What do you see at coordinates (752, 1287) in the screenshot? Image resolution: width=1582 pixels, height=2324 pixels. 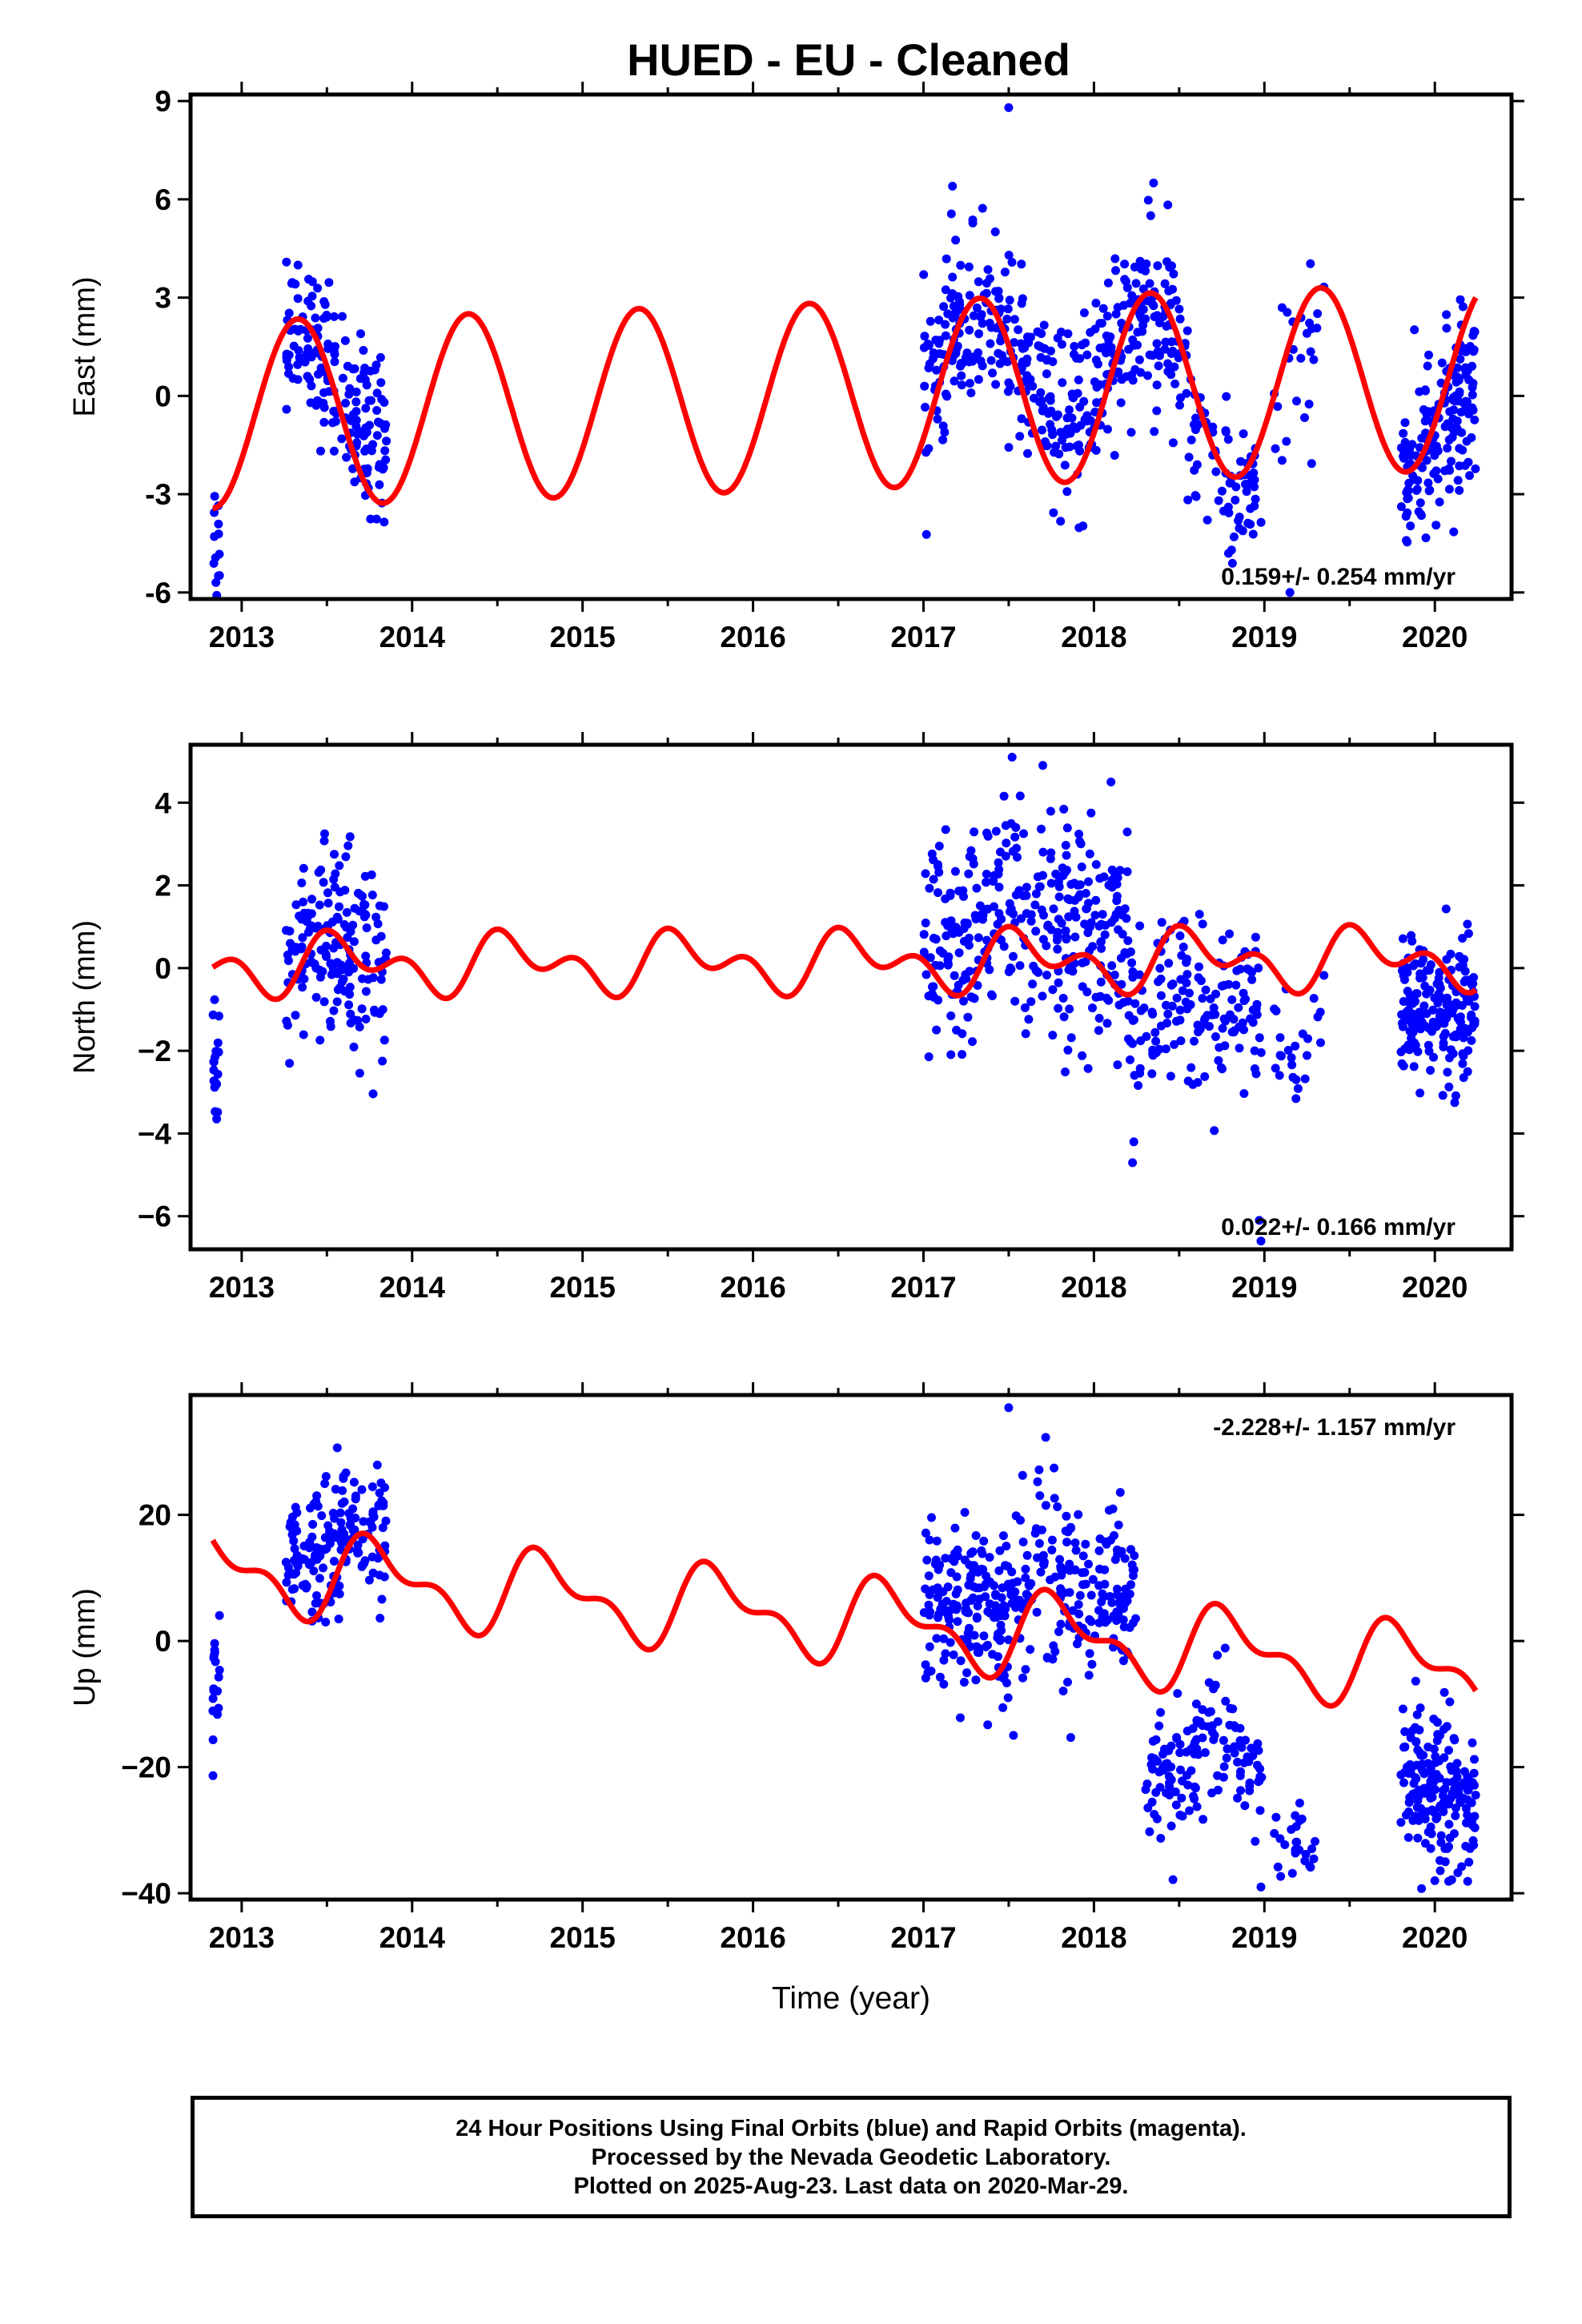 I see `x-tick-label: 2016` at bounding box center [752, 1287].